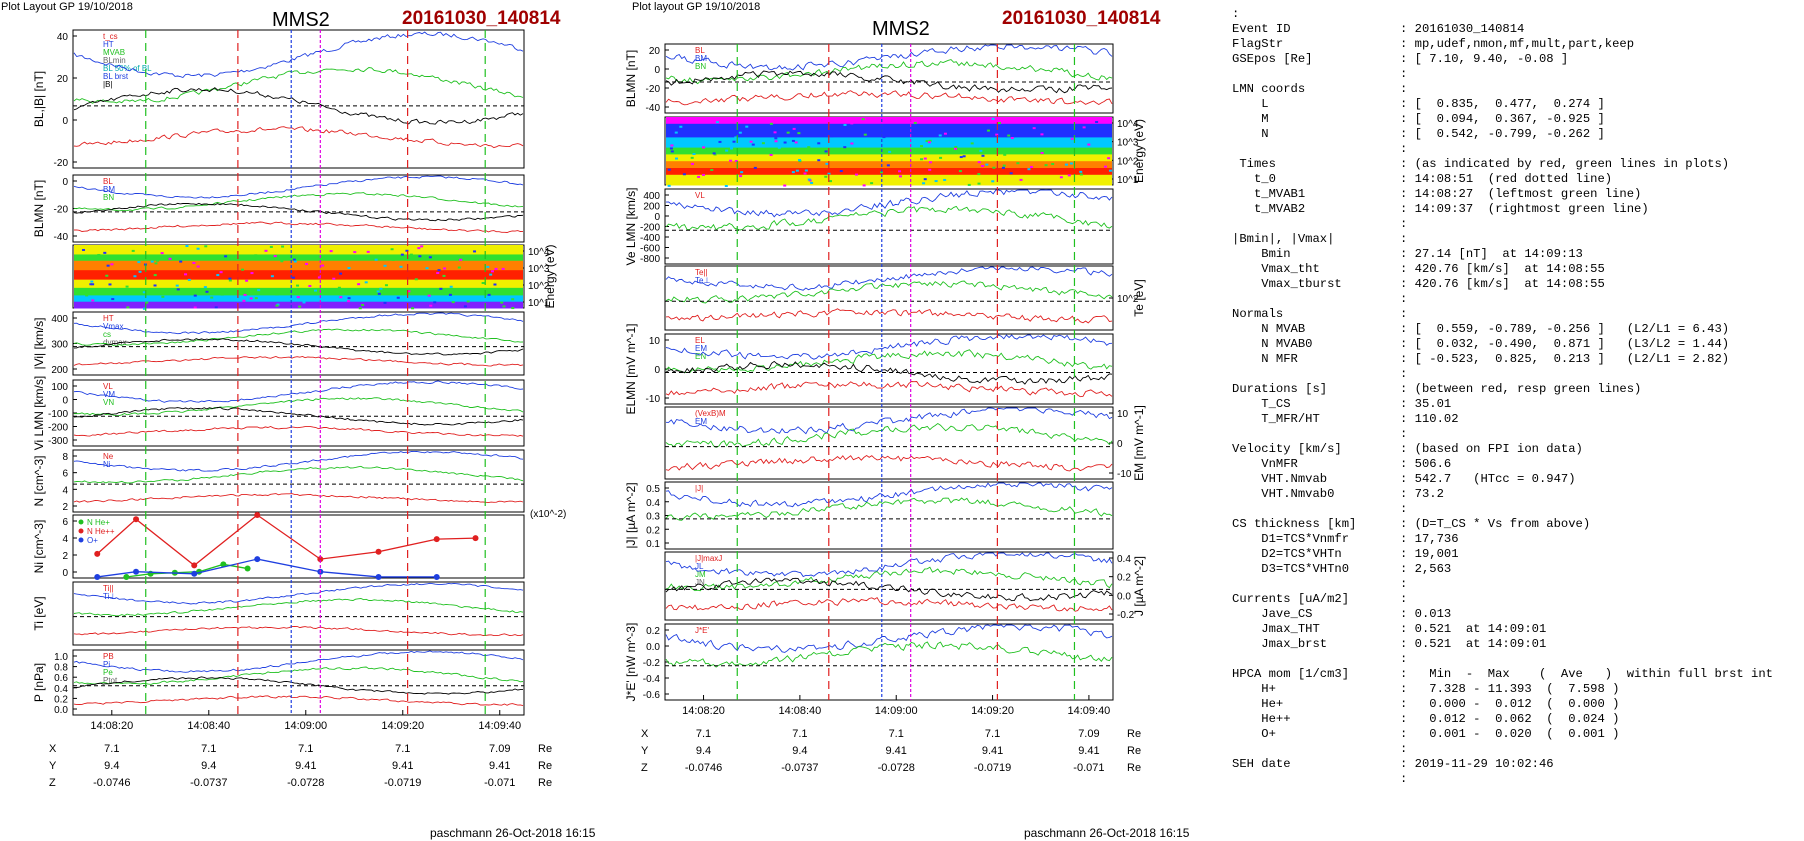 This screenshot has height=841, width=1804. What do you see at coordinates (1139, 297) in the screenshot?
I see `right-ylabel: Te [eV]` at bounding box center [1139, 297].